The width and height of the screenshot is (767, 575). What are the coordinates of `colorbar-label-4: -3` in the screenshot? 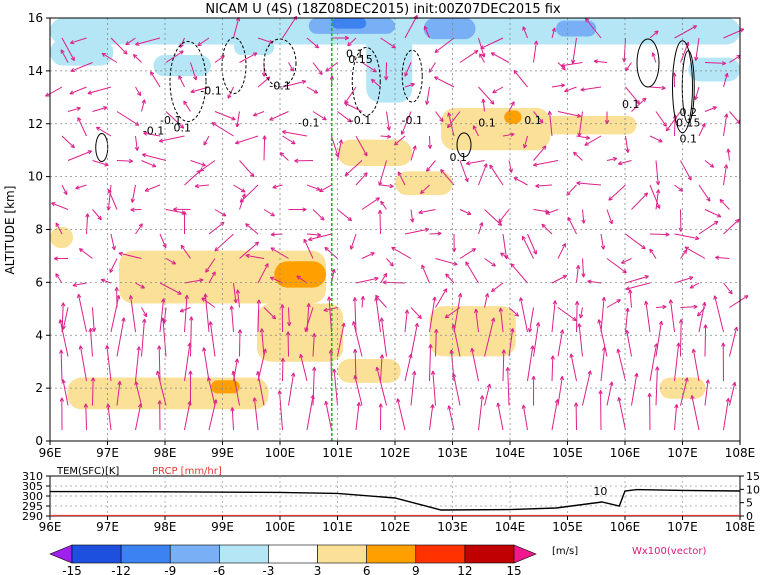 It's located at (268, 569).